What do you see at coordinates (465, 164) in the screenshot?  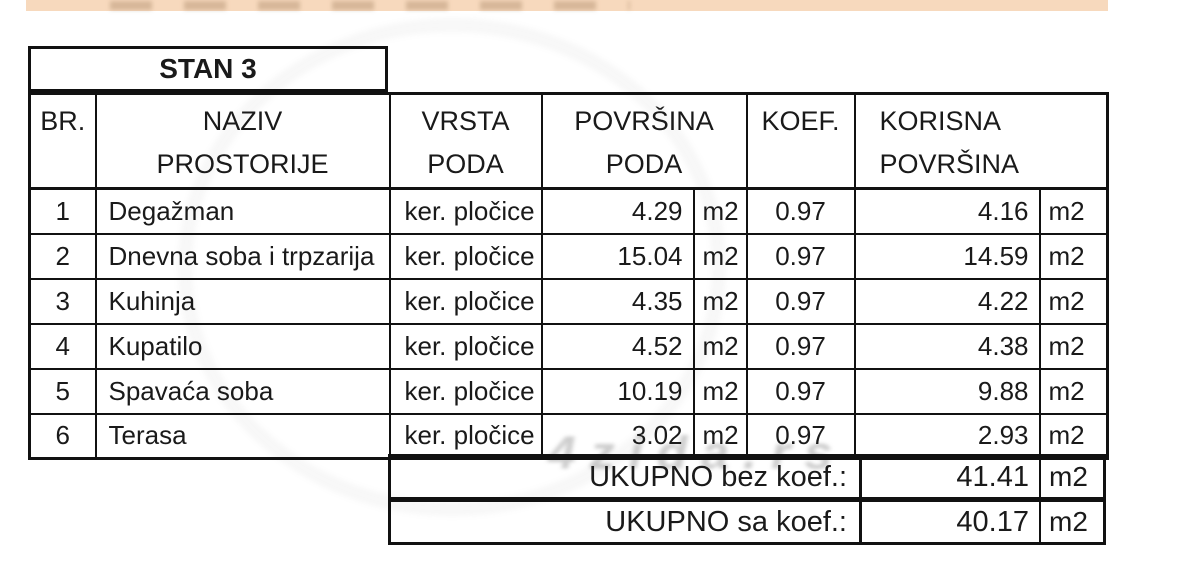 I see `header-vrsta-line2: PODA` at bounding box center [465, 164].